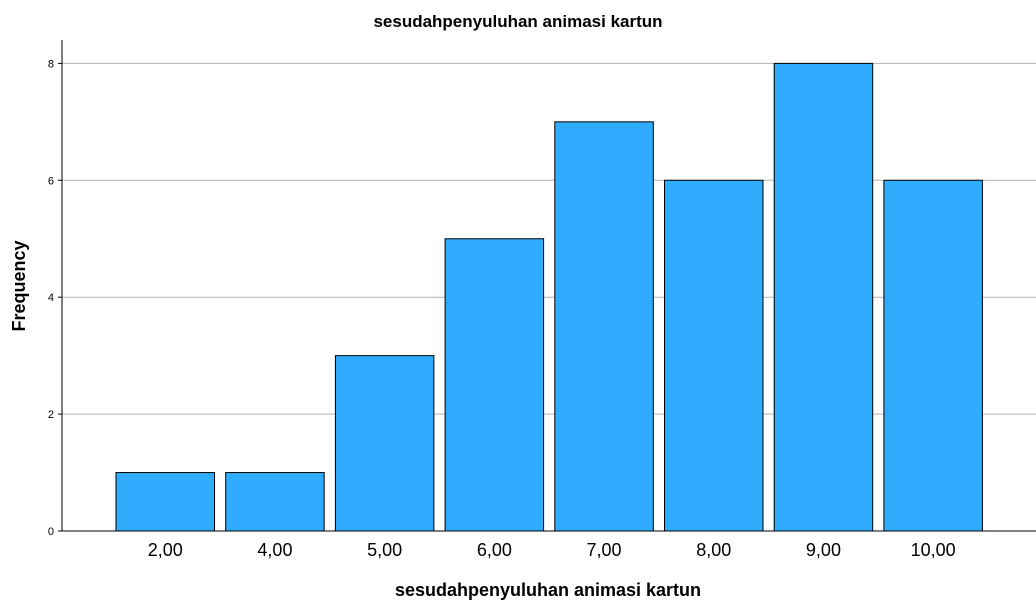 The height and width of the screenshot is (604, 1036). Describe the element at coordinates (552, 550) in the screenshot. I see `x-axis-ticks: 2,00 4,00 5,00 6,00 7,00 8,00 9,00 10,00` at that location.